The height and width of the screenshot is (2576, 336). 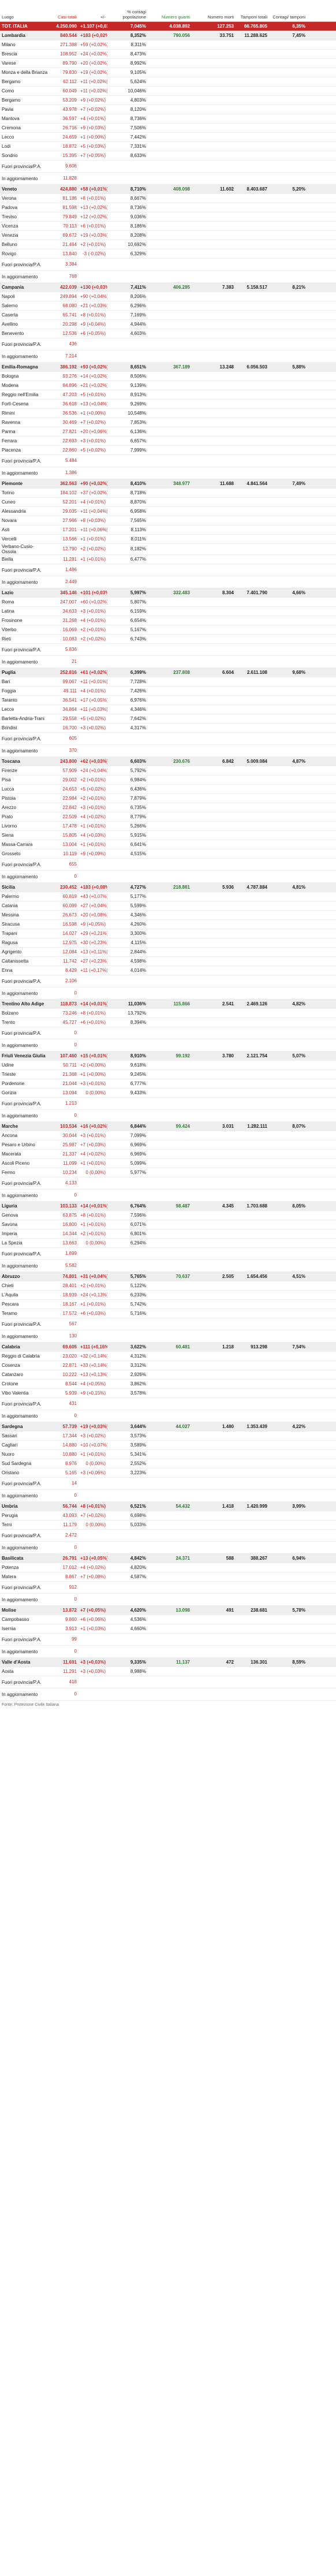 I want to click on fuori-provincia-row: Fuori provincia/P.A. 605, so click(x=168, y=738).